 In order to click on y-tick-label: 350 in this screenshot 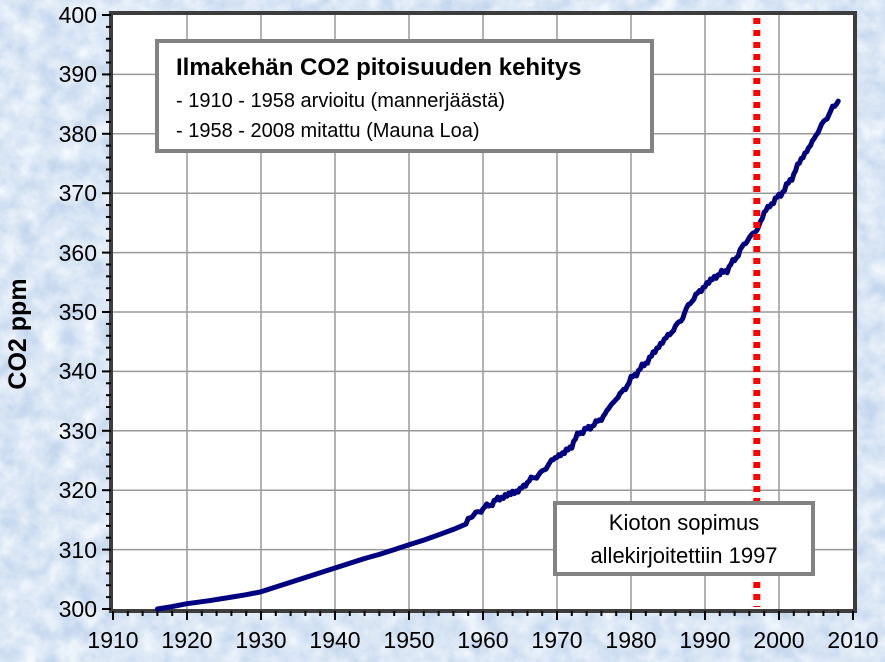, I will do `click(77, 312)`.